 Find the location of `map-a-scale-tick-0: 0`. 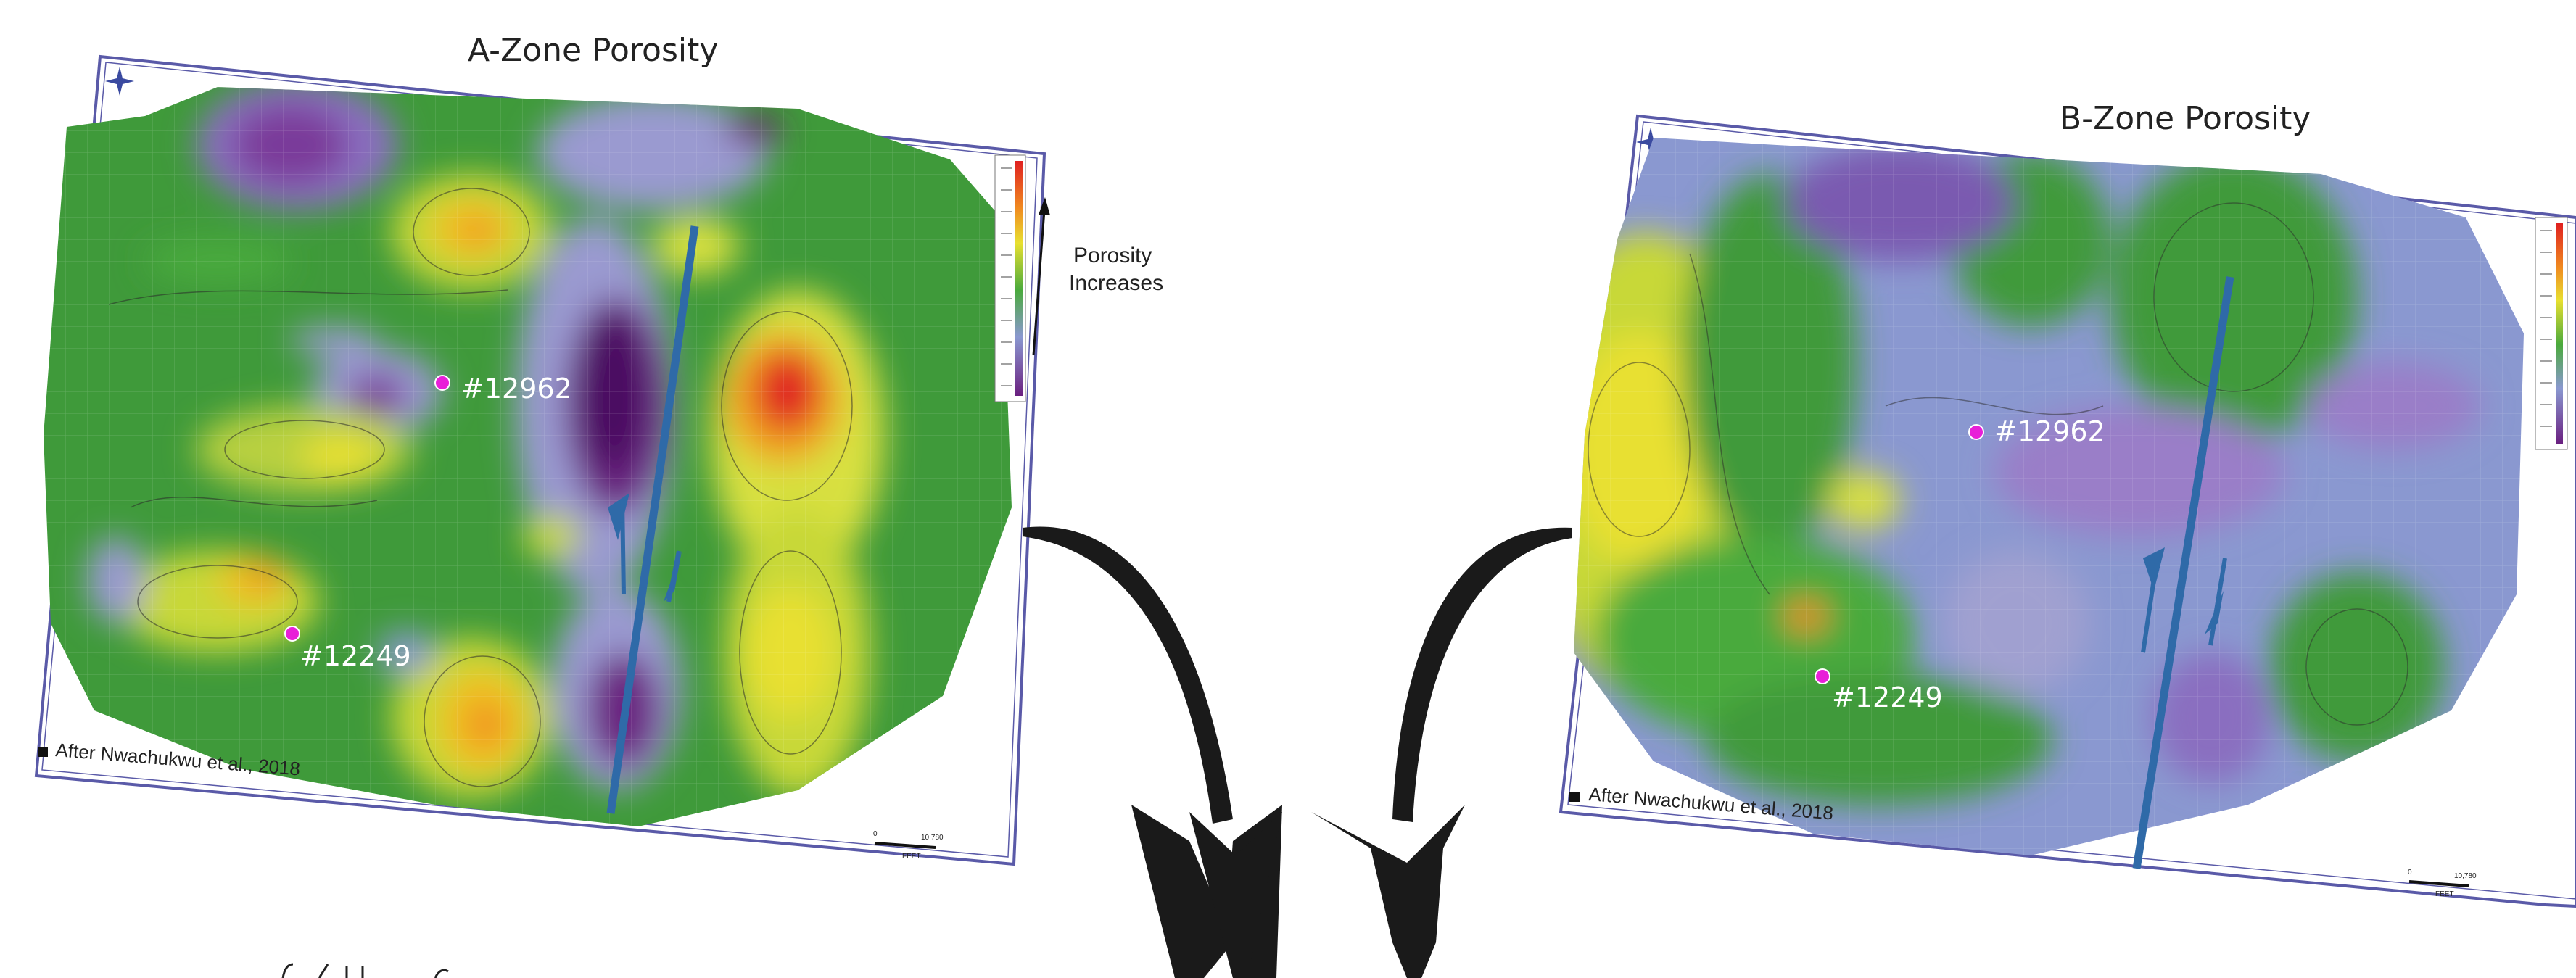

map-a-scale-tick-0: 0 is located at coordinates (875, 834).